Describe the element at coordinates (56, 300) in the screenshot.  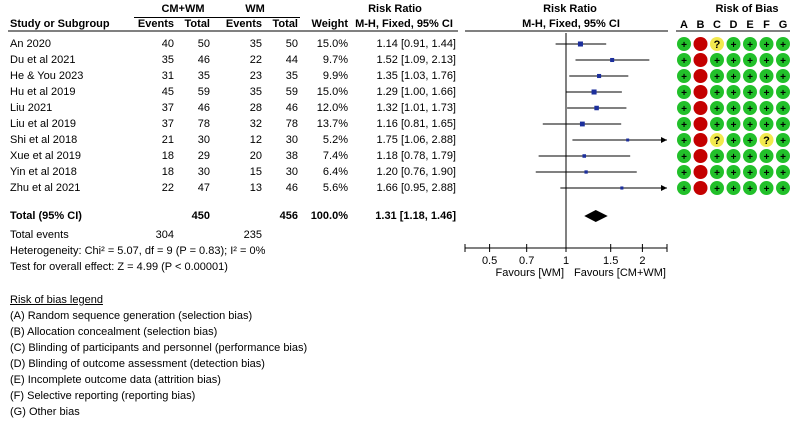
I see `legend-title: Risk of bias legend` at that location.